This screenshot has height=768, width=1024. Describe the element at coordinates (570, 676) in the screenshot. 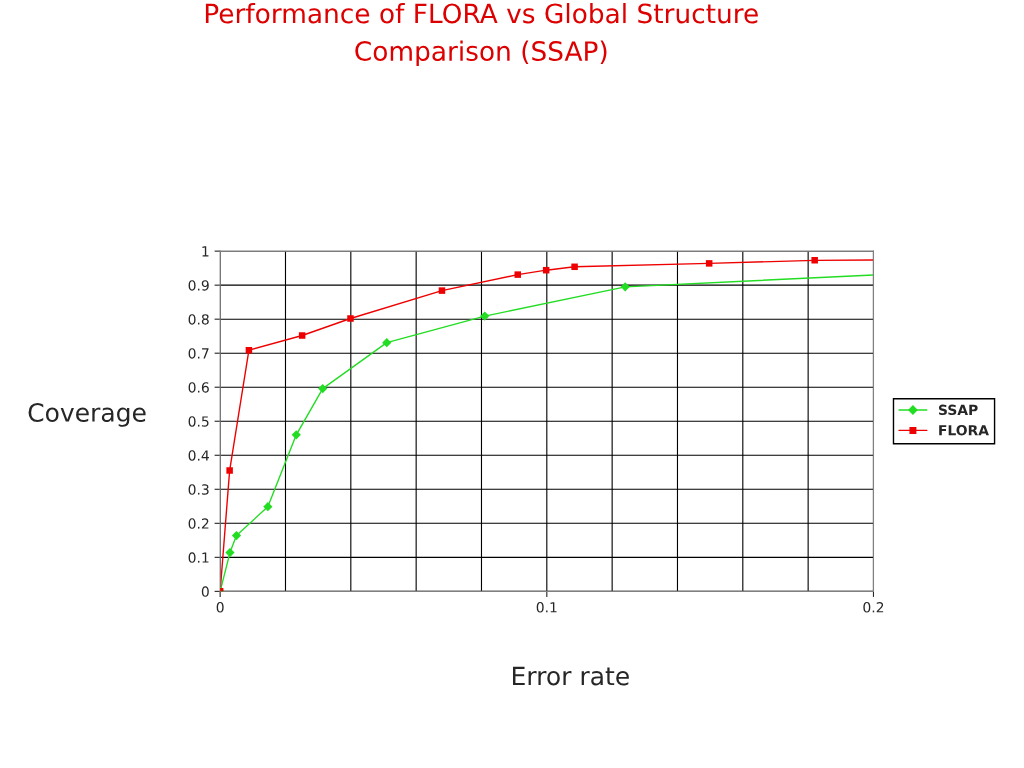

I see `x-axis-title: Error rate` at that location.